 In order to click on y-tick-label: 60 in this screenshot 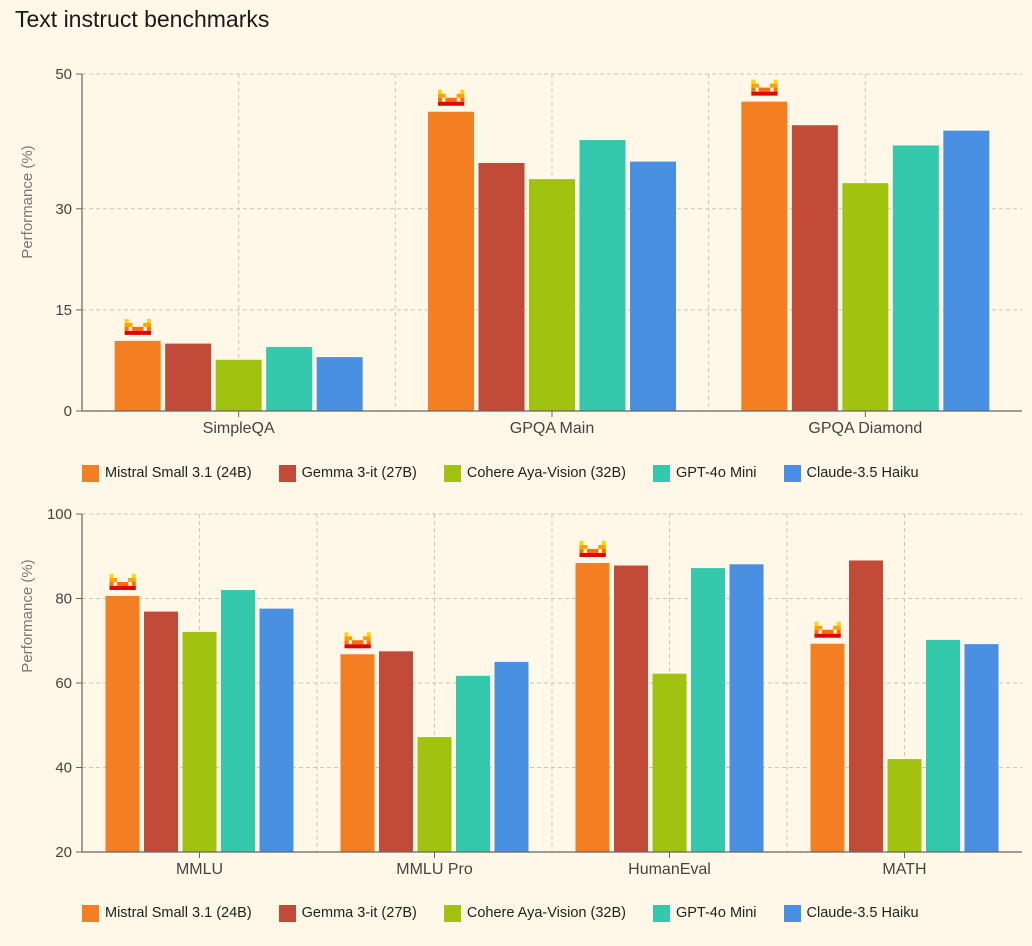, I will do `click(63, 683)`.